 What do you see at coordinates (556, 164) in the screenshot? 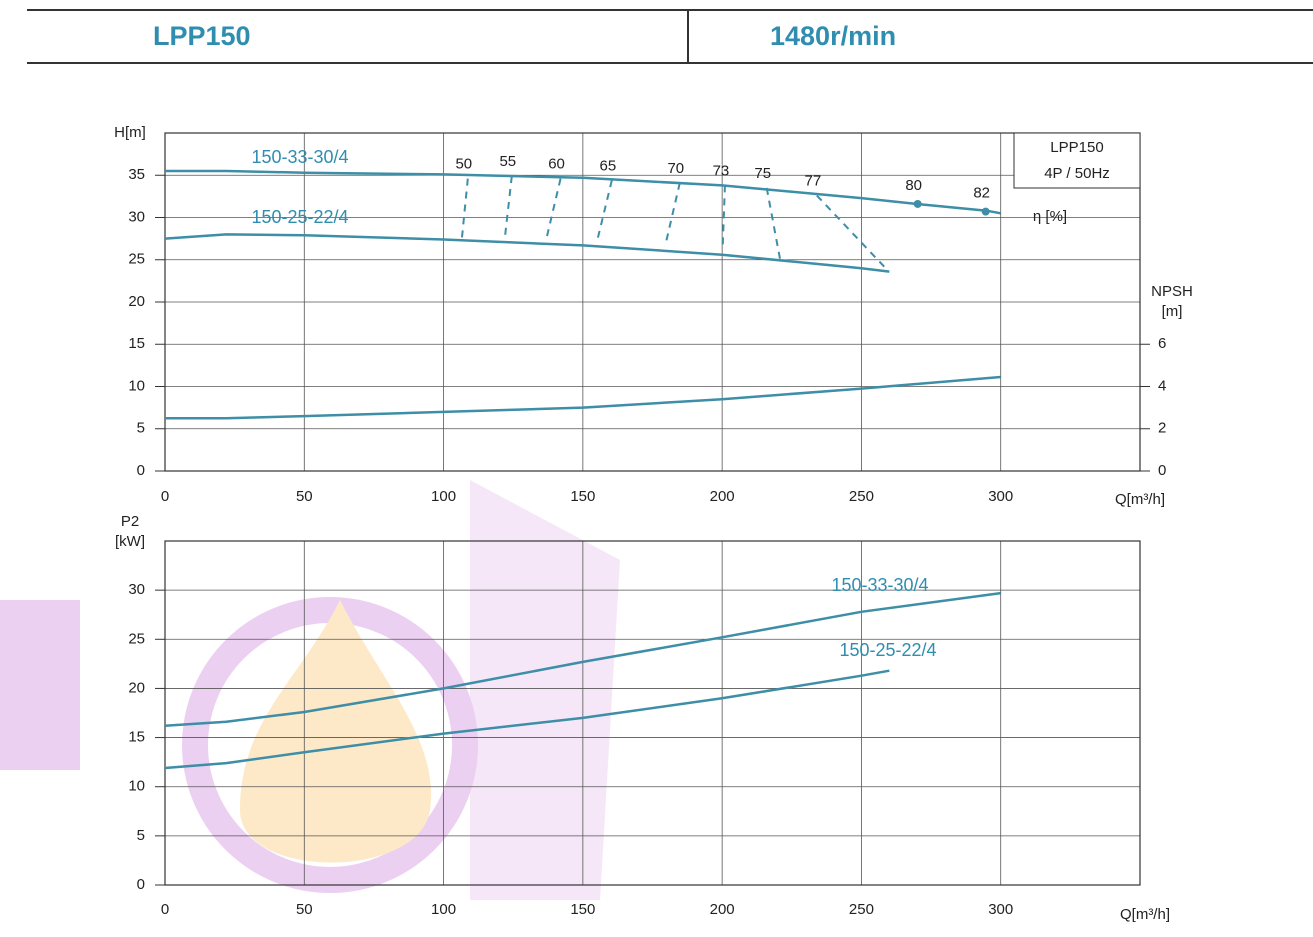
I see `efficiency-label: 60` at bounding box center [556, 164].